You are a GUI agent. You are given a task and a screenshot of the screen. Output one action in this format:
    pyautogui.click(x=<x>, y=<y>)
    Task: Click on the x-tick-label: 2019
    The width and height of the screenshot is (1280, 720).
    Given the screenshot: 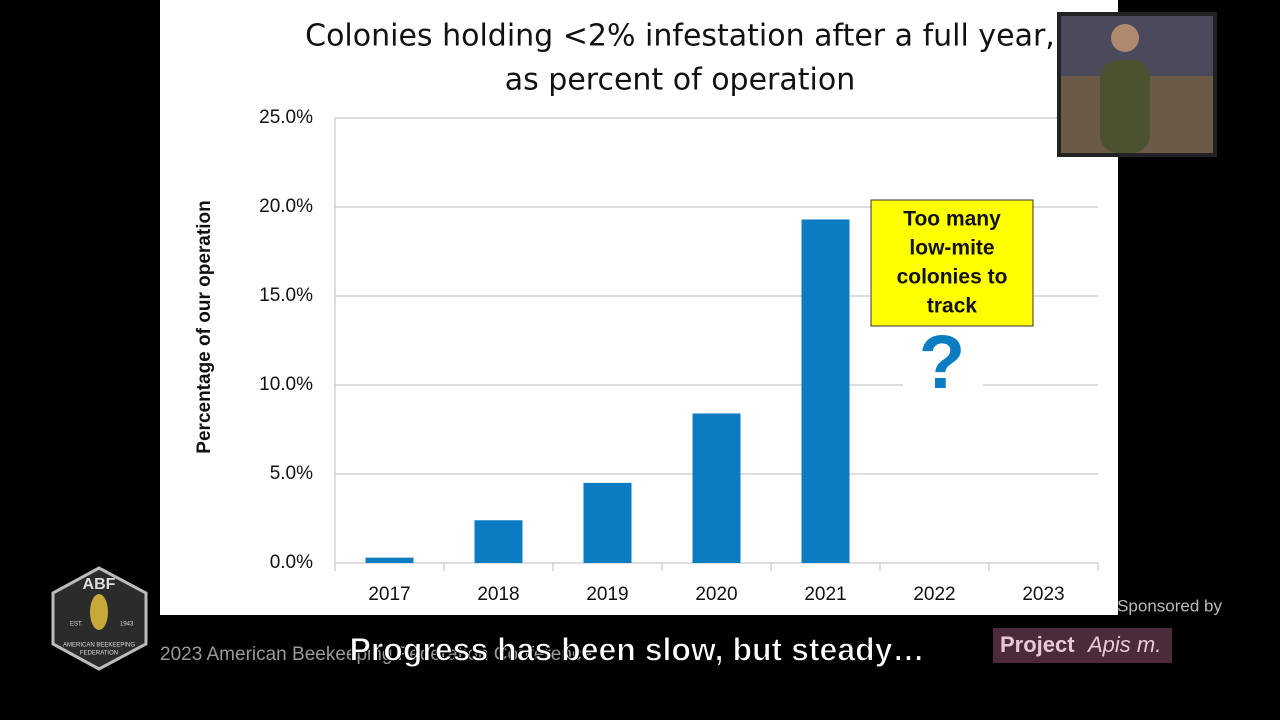 What is the action you would take?
    pyautogui.click(x=607, y=594)
    